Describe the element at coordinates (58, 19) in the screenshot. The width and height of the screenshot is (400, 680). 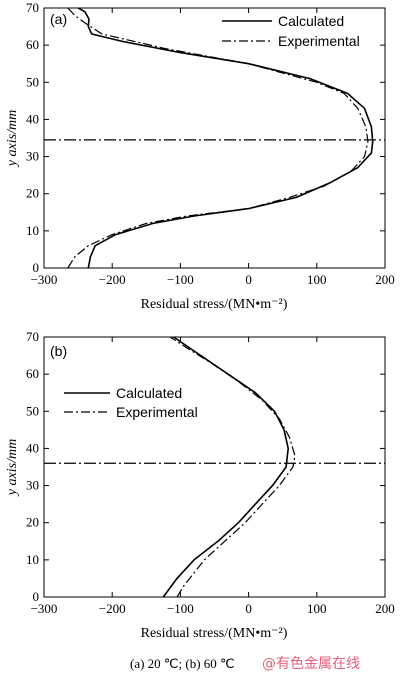
I see `panel-label-a: (a)` at that location.